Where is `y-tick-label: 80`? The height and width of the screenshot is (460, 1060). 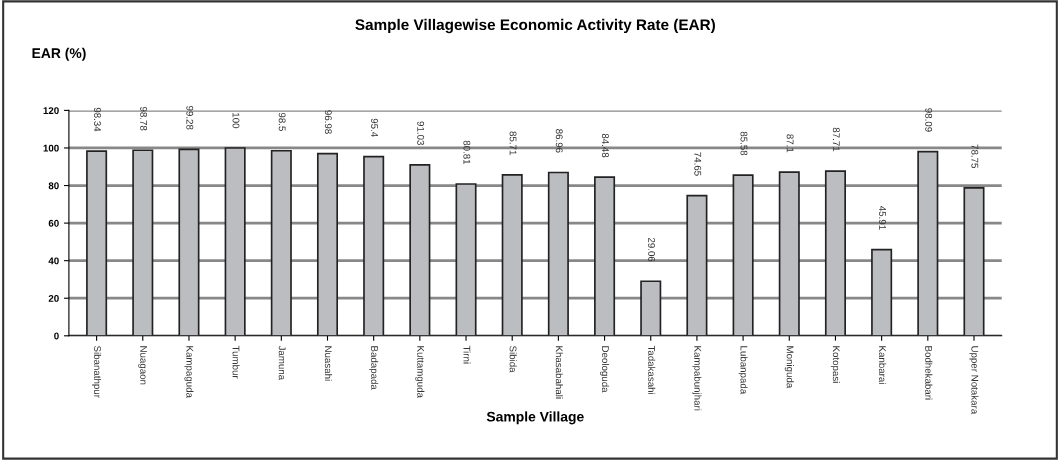 y-tick-label: 80 is located at coordinates (53, 186).